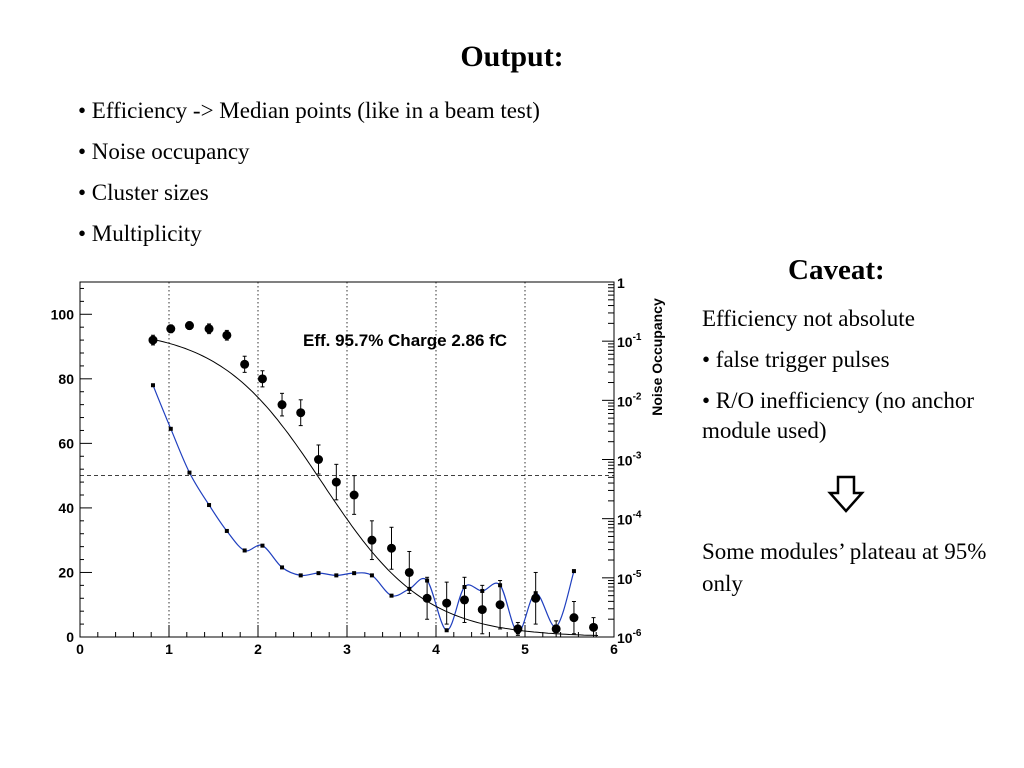 This screenshot has height=768, width=1024. Describe the element at coordinates (629, 341) in the screenshot. I see `y2-tick-label: 10⁻¹` at that location.